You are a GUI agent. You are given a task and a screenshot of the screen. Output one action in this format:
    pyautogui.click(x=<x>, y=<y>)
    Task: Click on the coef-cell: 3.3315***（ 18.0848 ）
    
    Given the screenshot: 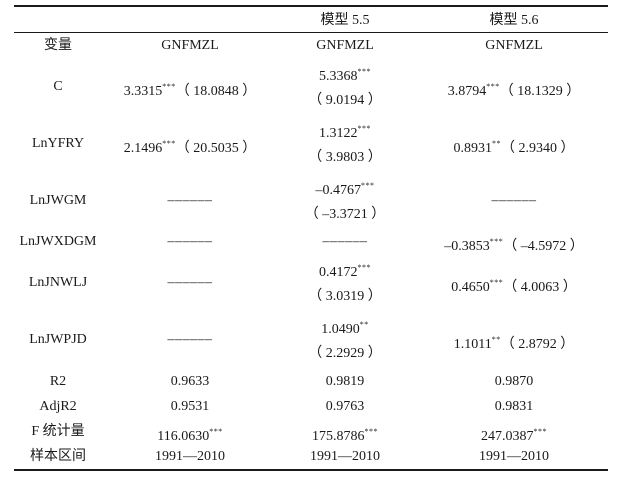 What is the action you would take?
    pyautogui.click(x=190, y=90)
    